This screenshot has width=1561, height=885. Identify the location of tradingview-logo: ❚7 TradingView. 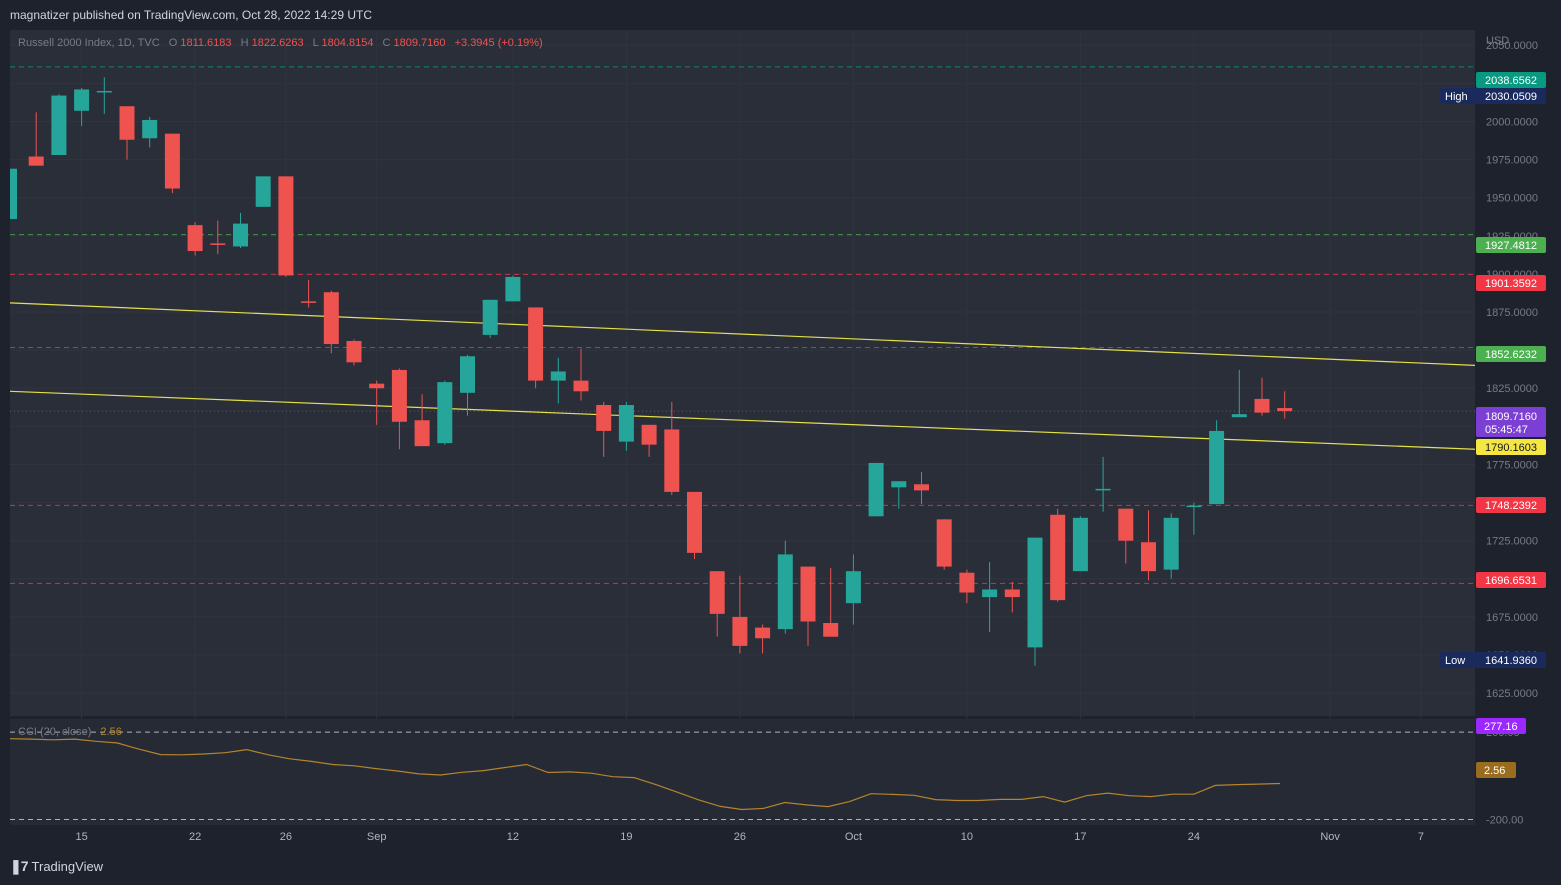
(56, 866).